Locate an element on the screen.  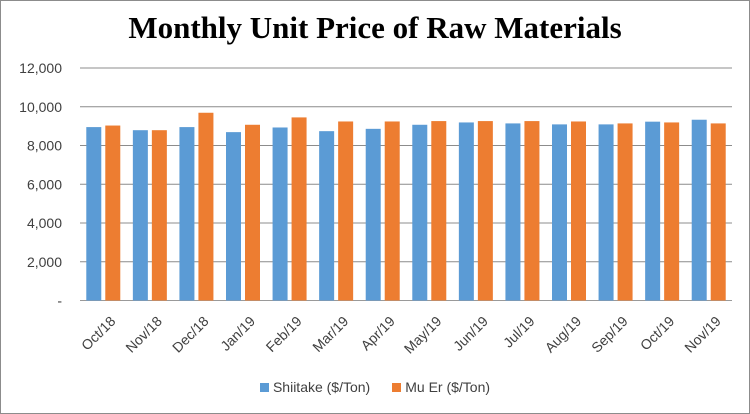
x-tick-label: Jun/19 is located at coordinates (470, 333).